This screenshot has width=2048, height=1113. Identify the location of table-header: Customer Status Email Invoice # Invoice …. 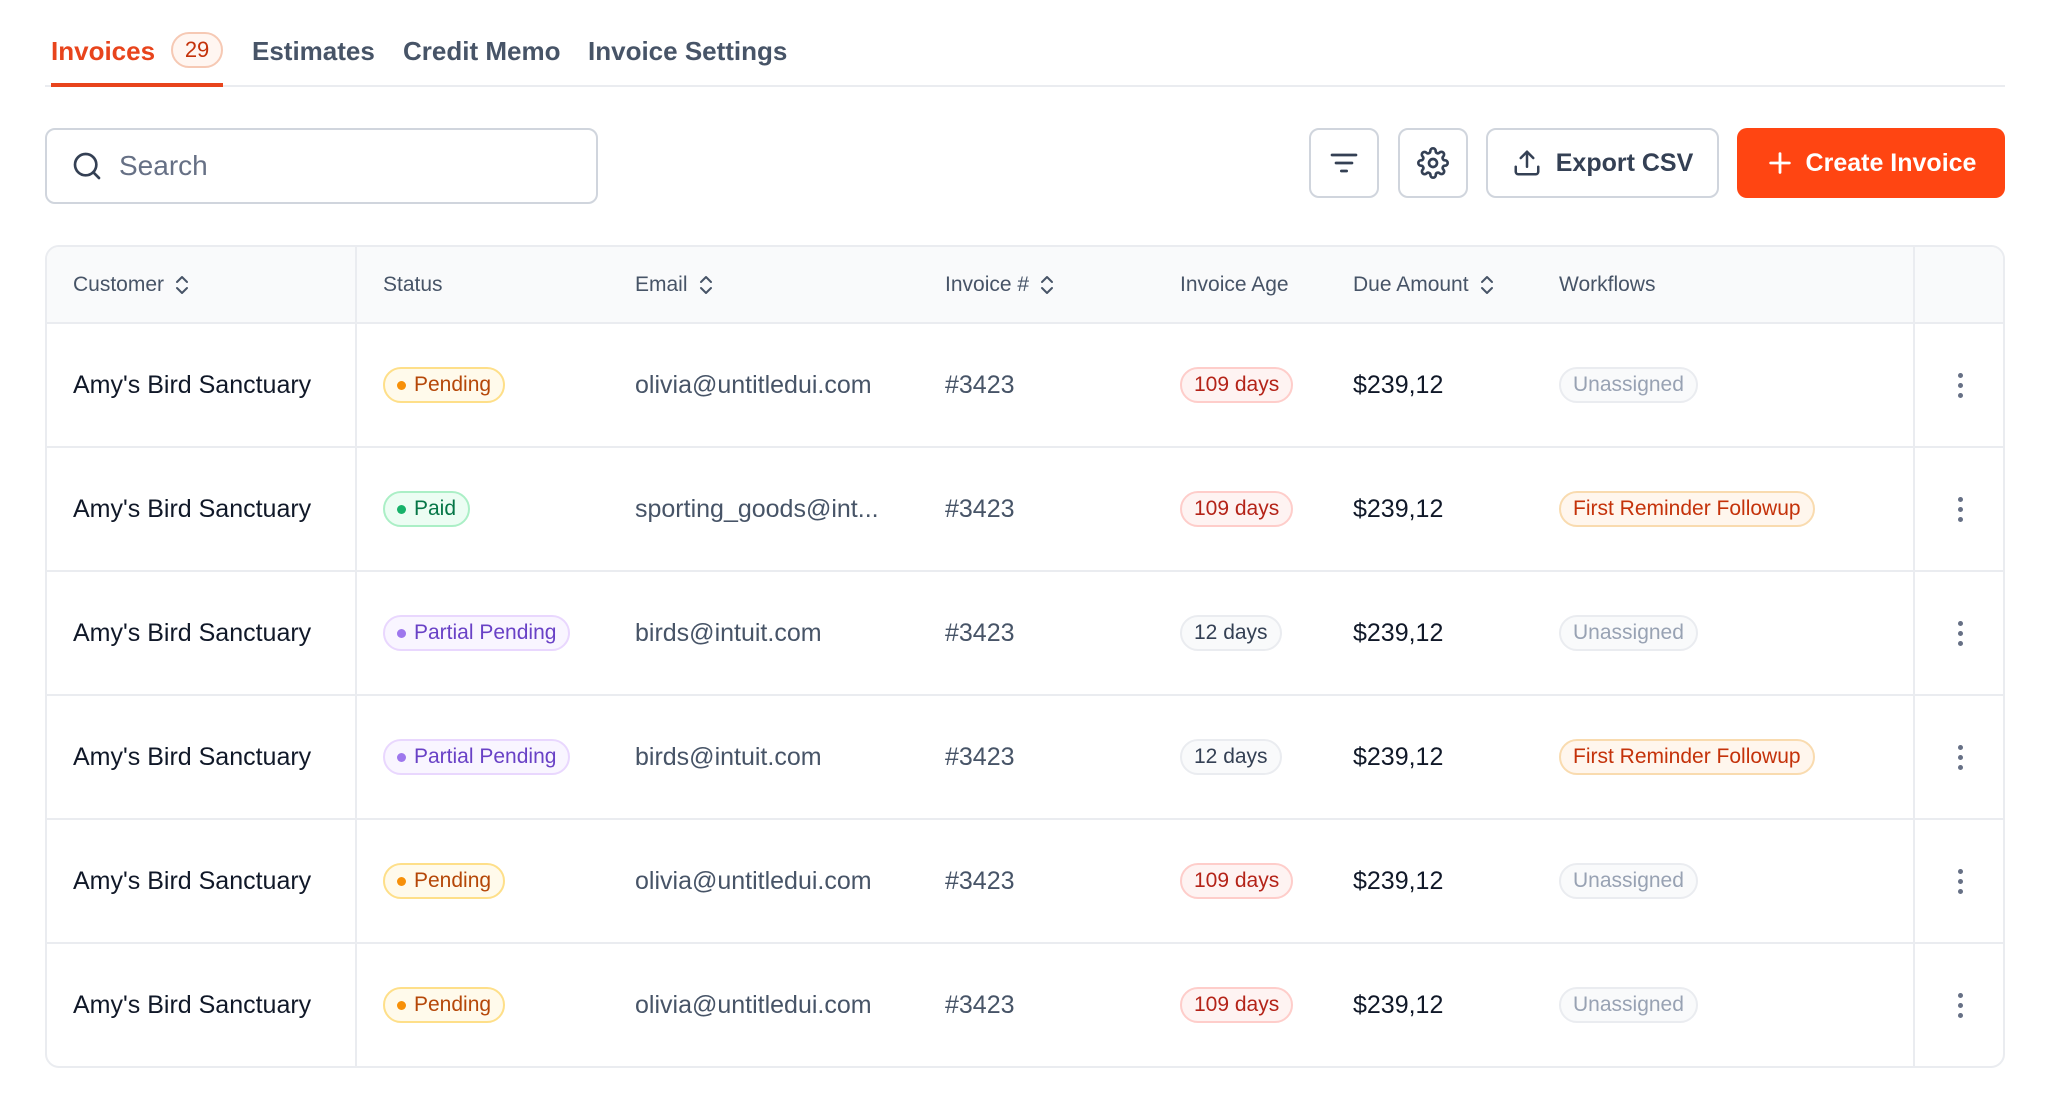
(1025, 285).